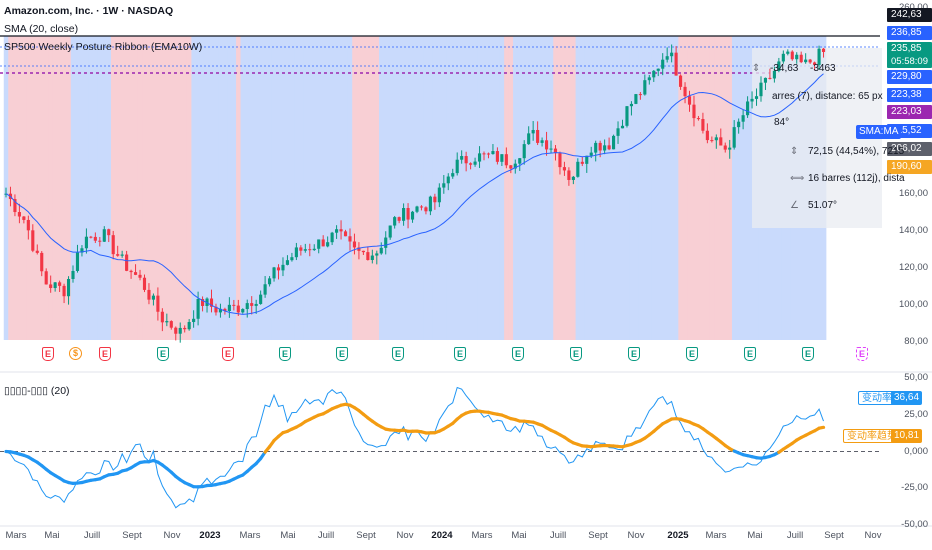  Describe the element at coordinates (37, 391) in the screenshot. I see `oscillator-legend: ▯▯▯▯-▯▯▯ (20)` at that location.